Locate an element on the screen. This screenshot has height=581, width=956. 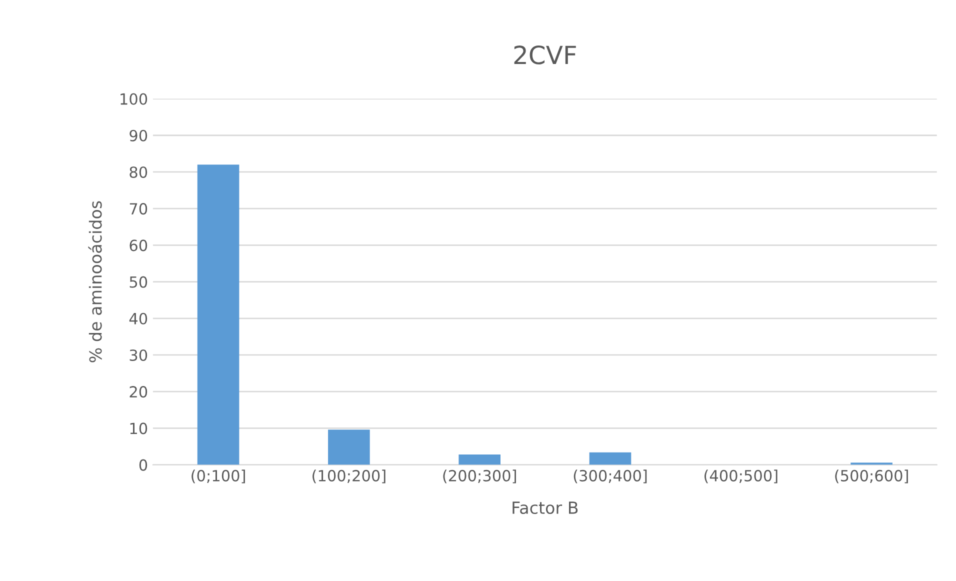
y-axis-title: % de aminooácidos is located at coordinates (95, 281).